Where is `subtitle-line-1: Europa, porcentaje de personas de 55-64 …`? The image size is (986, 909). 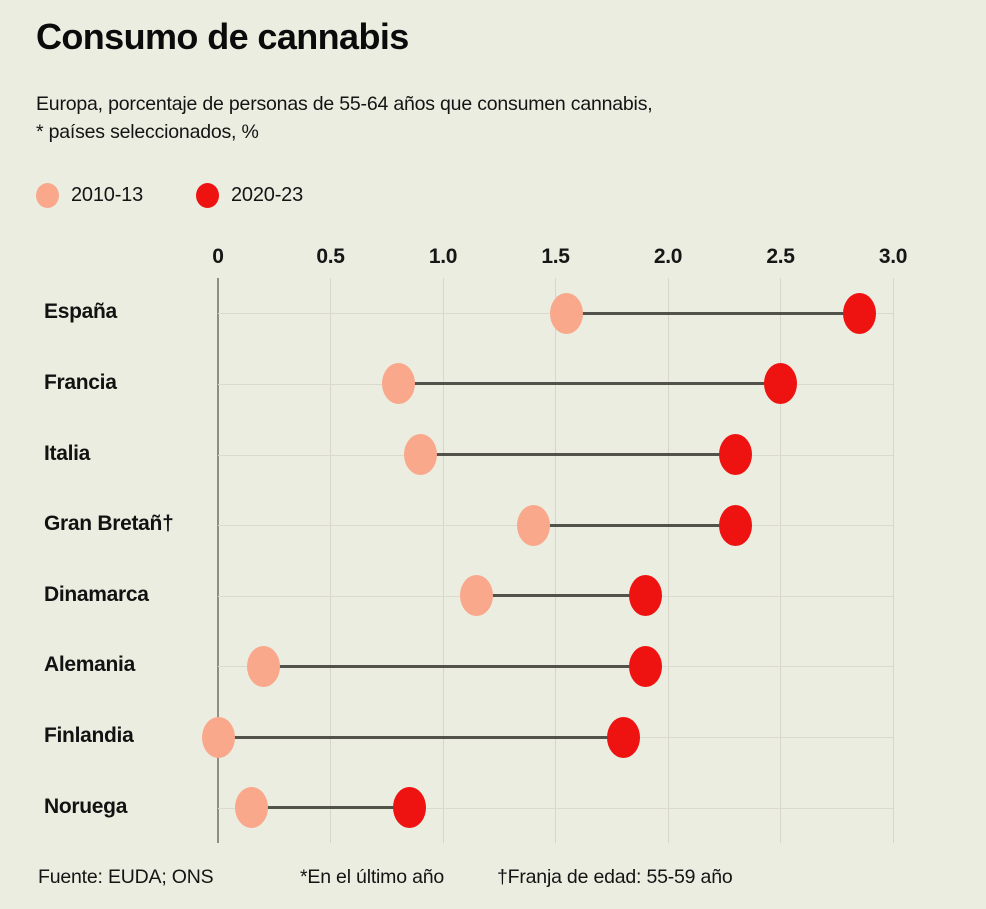 subtitle-line-1: Europa, porcentaje de personas de 55-64 … is located at coordinates (344, 104).